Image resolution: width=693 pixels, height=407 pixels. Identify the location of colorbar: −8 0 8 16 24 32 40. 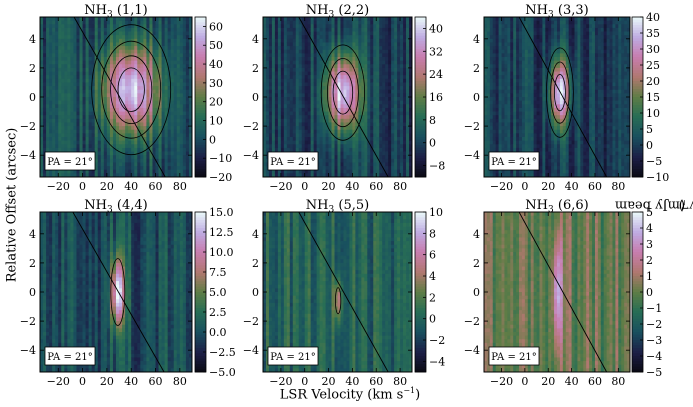
(429, 97).